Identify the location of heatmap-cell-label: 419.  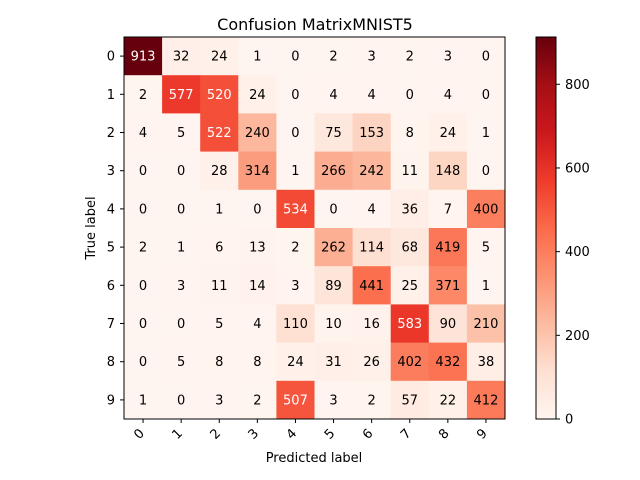
(447, 248).